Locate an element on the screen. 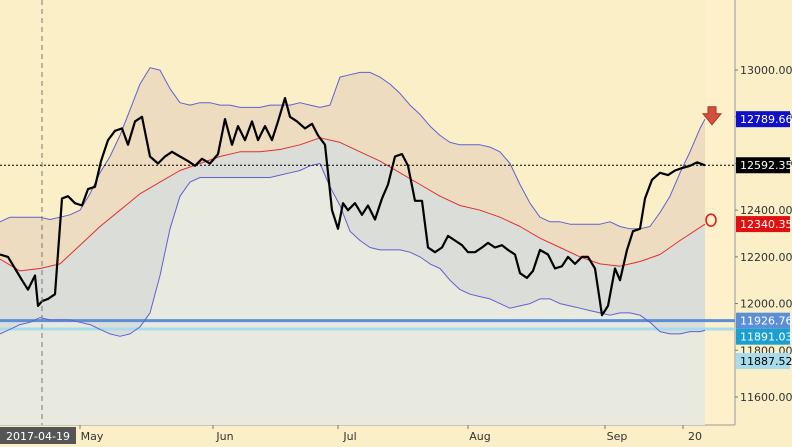  price-label: 12592.35 is located at coordinates (766, 165).